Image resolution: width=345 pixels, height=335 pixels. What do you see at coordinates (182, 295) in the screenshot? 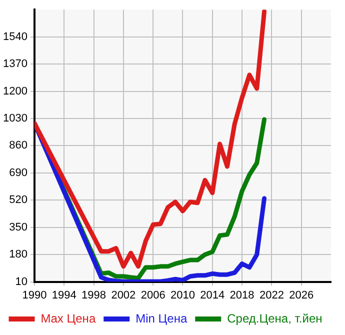
I see `x-tick-label: 2010` at bounding box center [182, 295].